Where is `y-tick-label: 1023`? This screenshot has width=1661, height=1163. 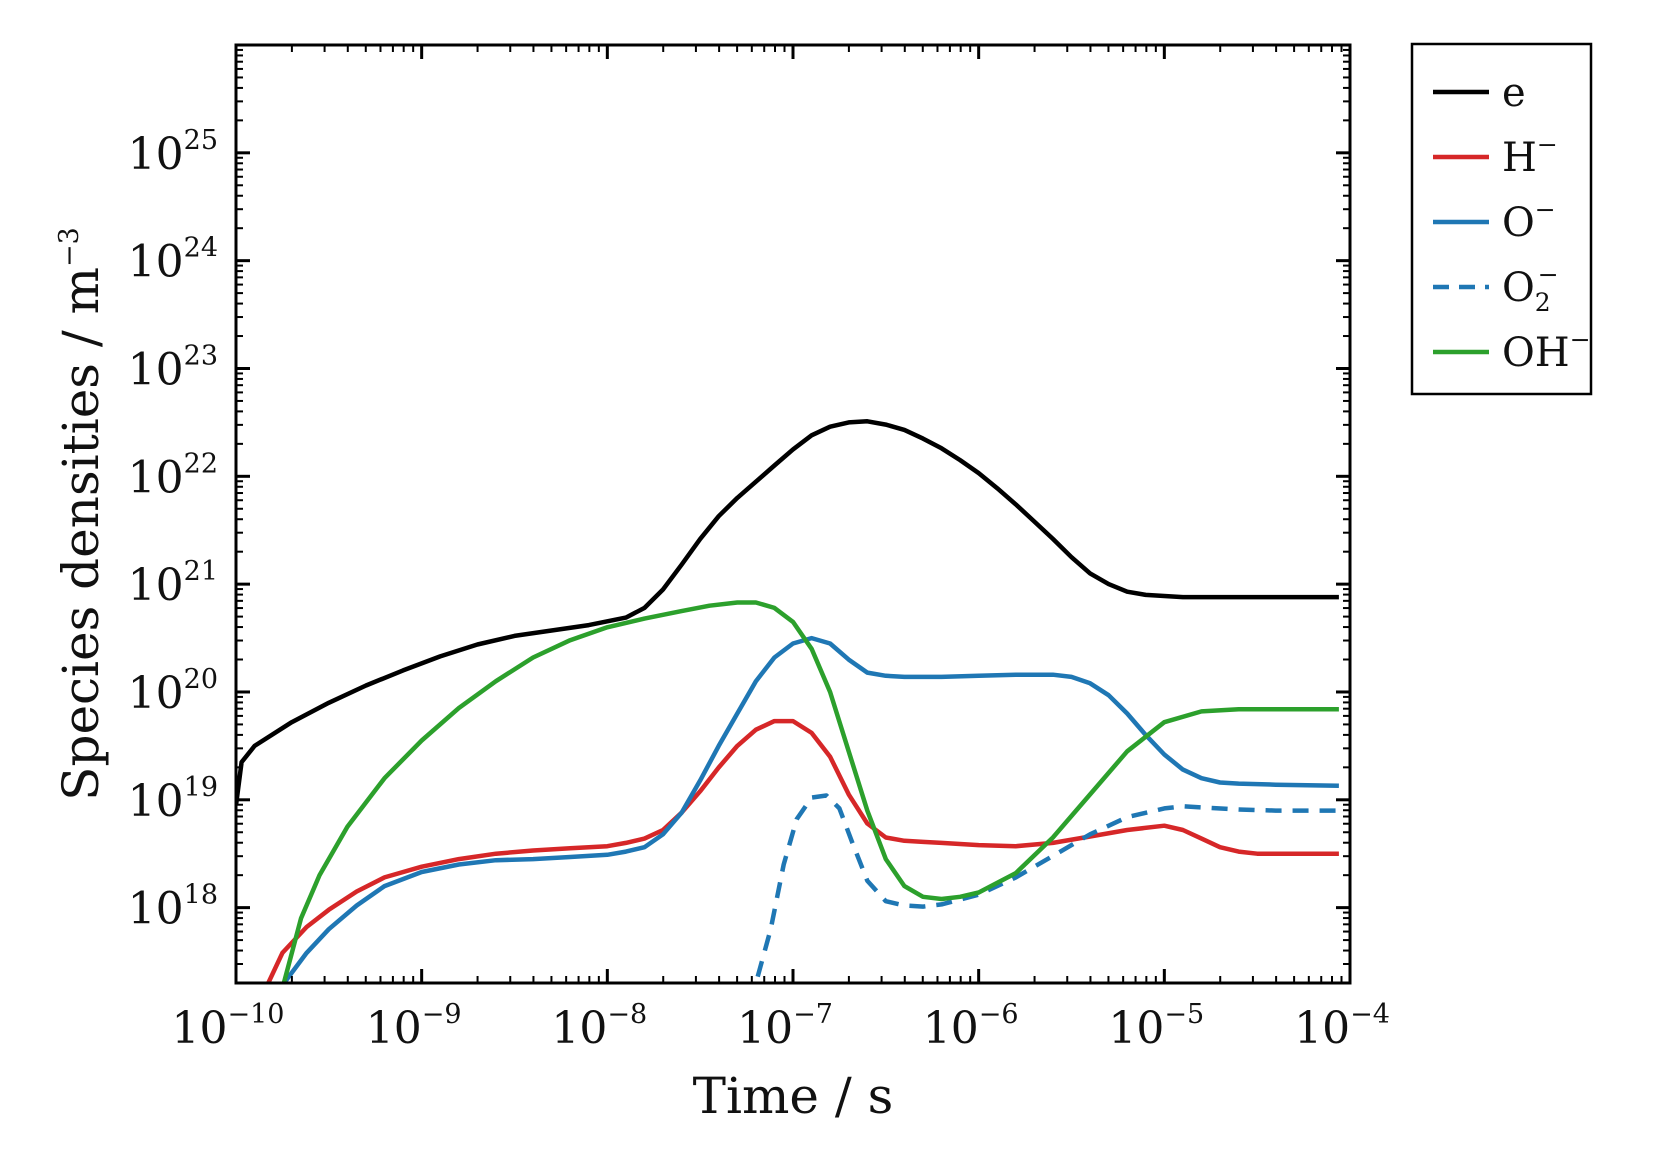 y-tick-label: 1023 is located at coordinates (173, 367).